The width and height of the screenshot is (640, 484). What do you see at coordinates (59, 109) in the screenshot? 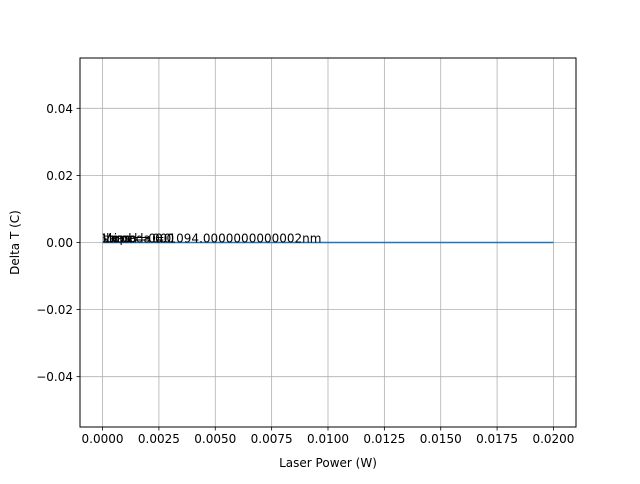
I see `y-tick-label: 0.04` at bounding box center [59, 109].